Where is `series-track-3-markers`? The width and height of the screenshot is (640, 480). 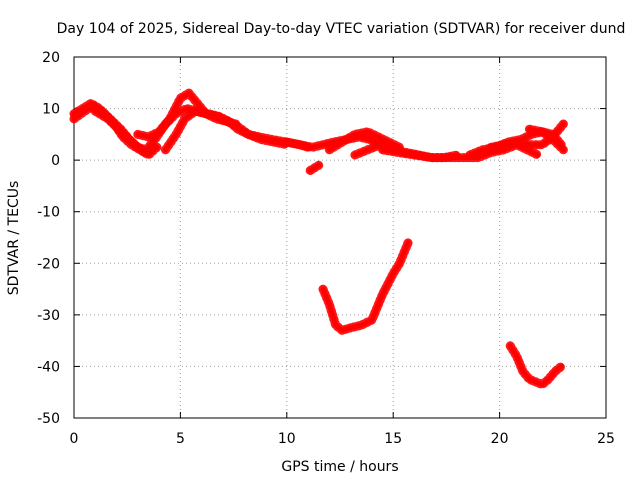
series-track-3-markers is located at coordinates (120, 131).